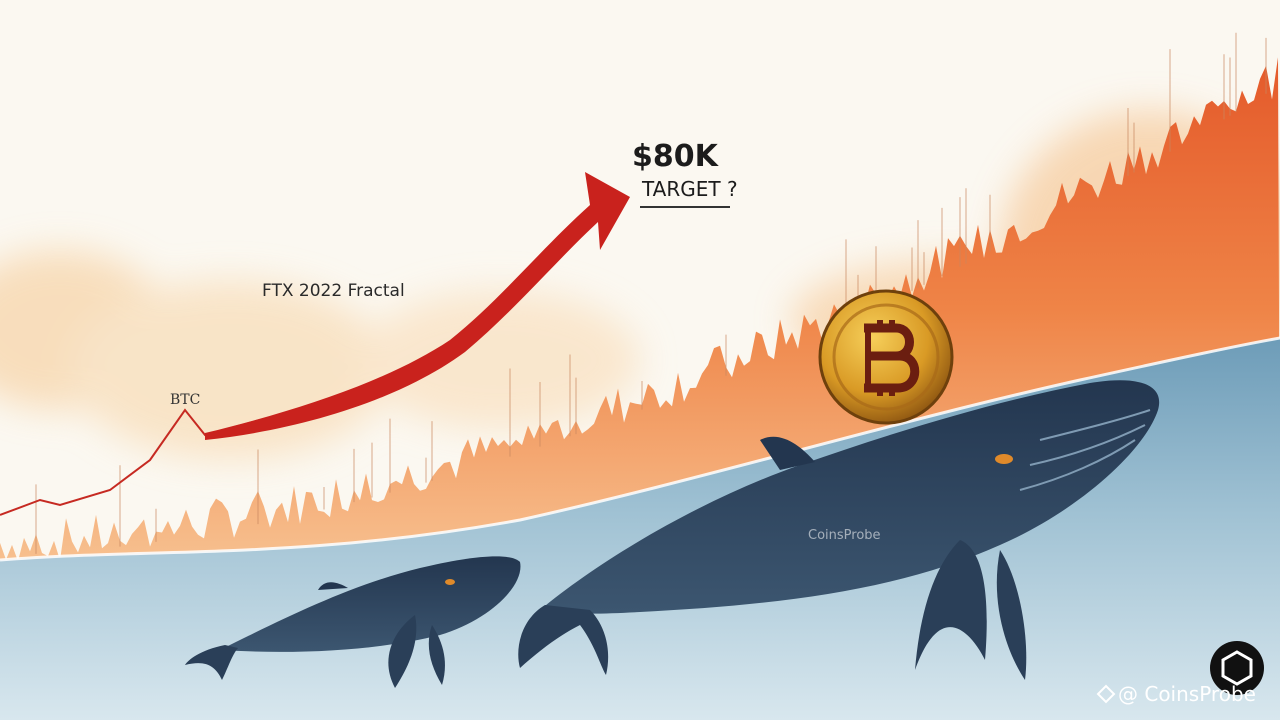 The height and width of the screenshot is (720, 1280). I want to click on bitcoin-coin, so click(886, 357).